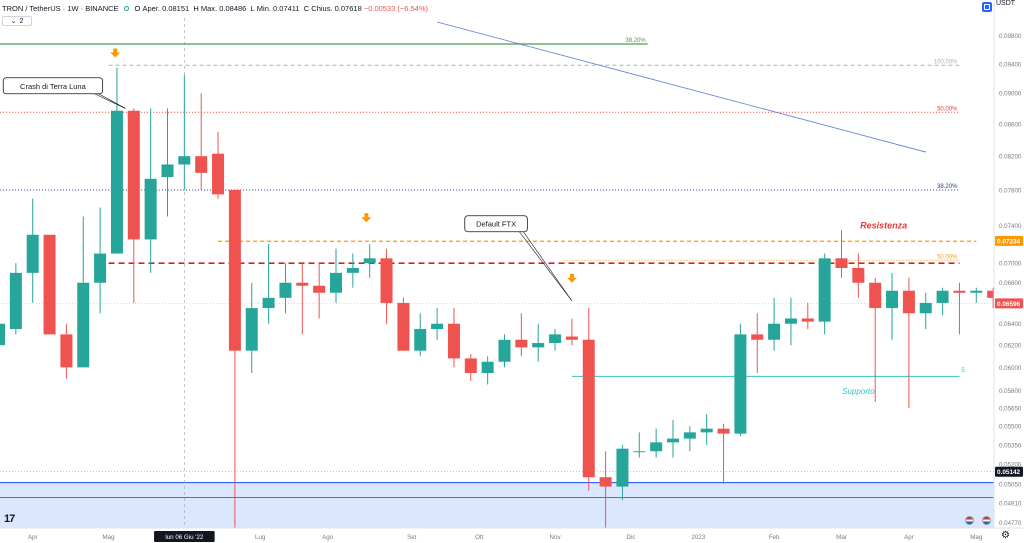 The width and height of the screenshot is (1024, 543). Describe the element at coordinates (13, 21) in the screenshot. I see `chevron-down-icon: ⌄` at that location.